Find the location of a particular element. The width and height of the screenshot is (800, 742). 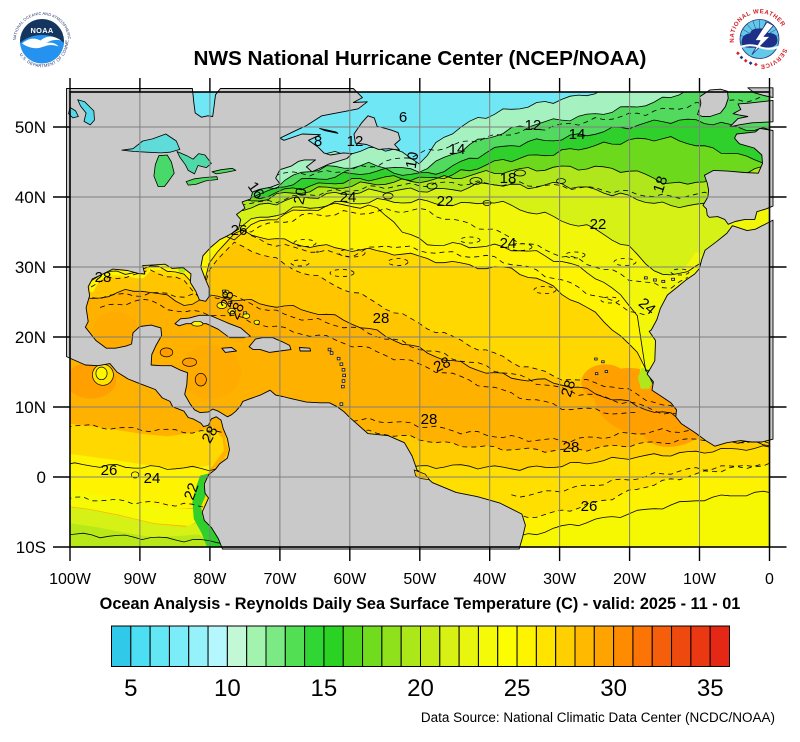

svg-text: 100W is located at coordinates (70, 579).